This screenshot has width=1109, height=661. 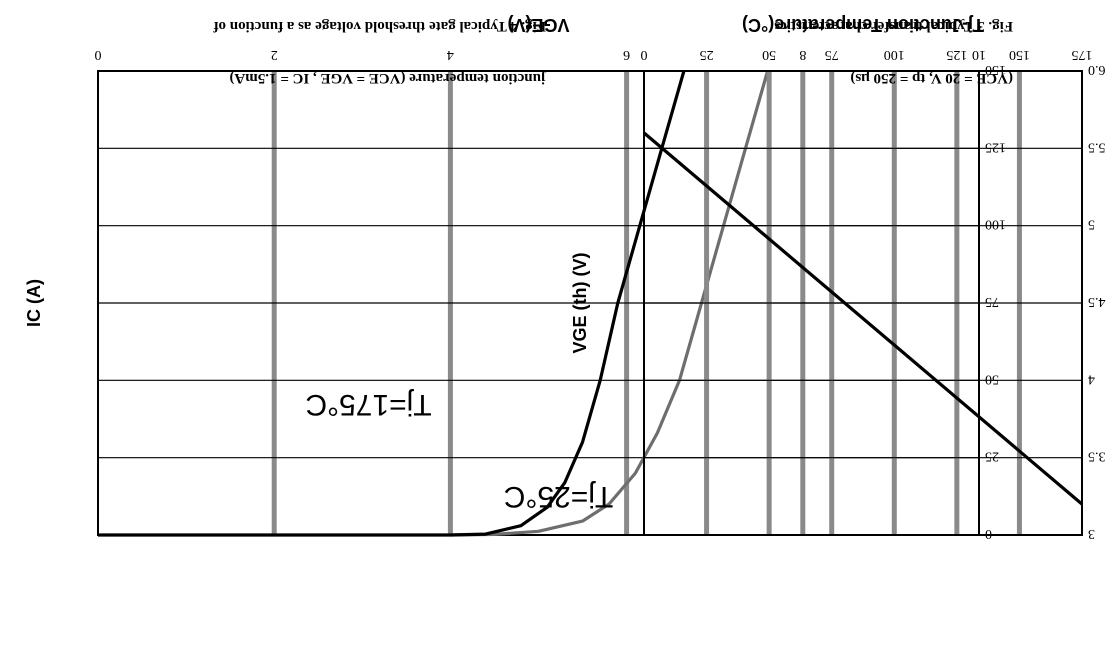 I want to click on fig4-x-tick-label: 100, so click(x=894, y=54).